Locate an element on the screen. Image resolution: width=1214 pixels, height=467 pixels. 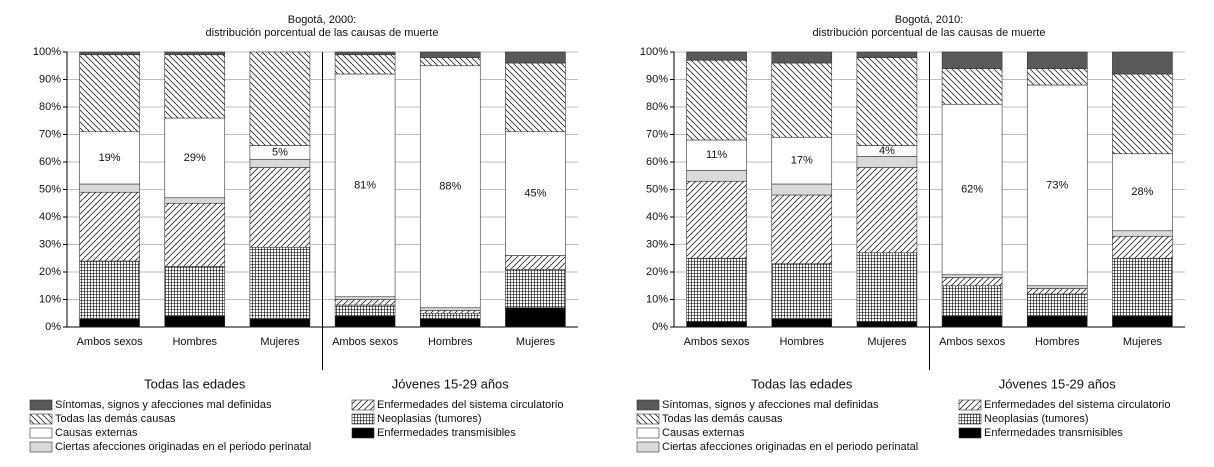
data-label: 73% is located at coordinates (1057, 185).